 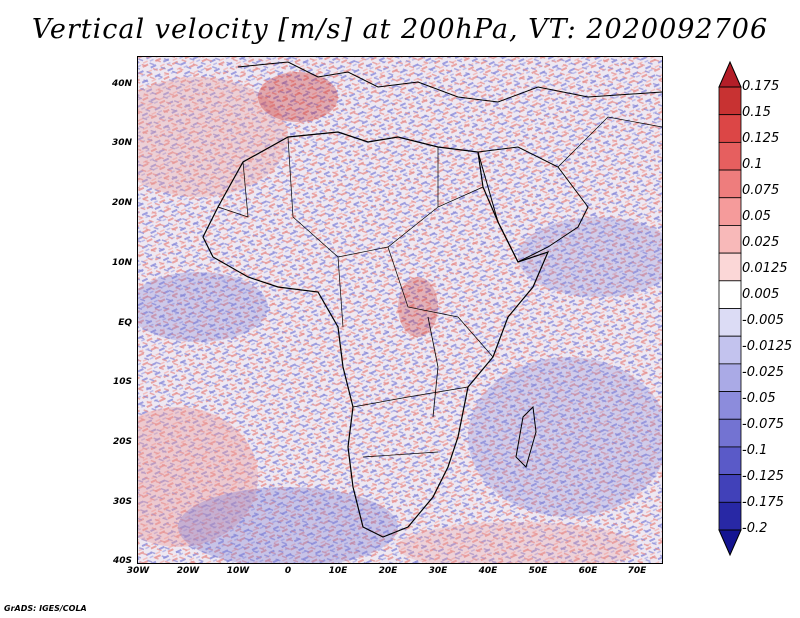 I want to click on longitude-label: 20W, so click(x=188, y=571).